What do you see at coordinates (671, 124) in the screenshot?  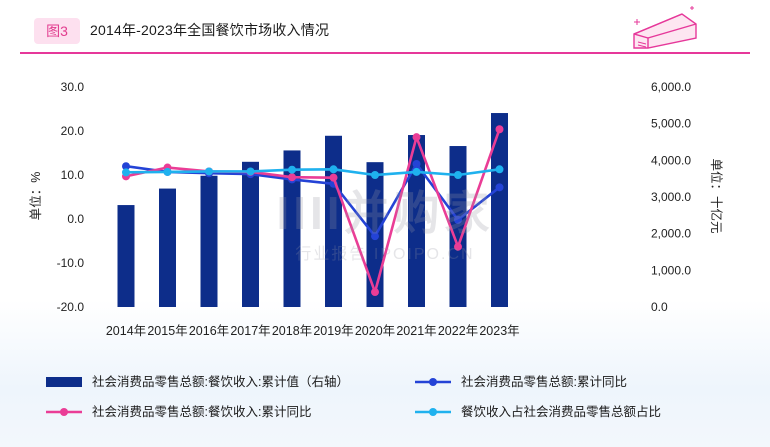 I see `right-tick-label: 5,000.0` at bounding box center [671, 124].